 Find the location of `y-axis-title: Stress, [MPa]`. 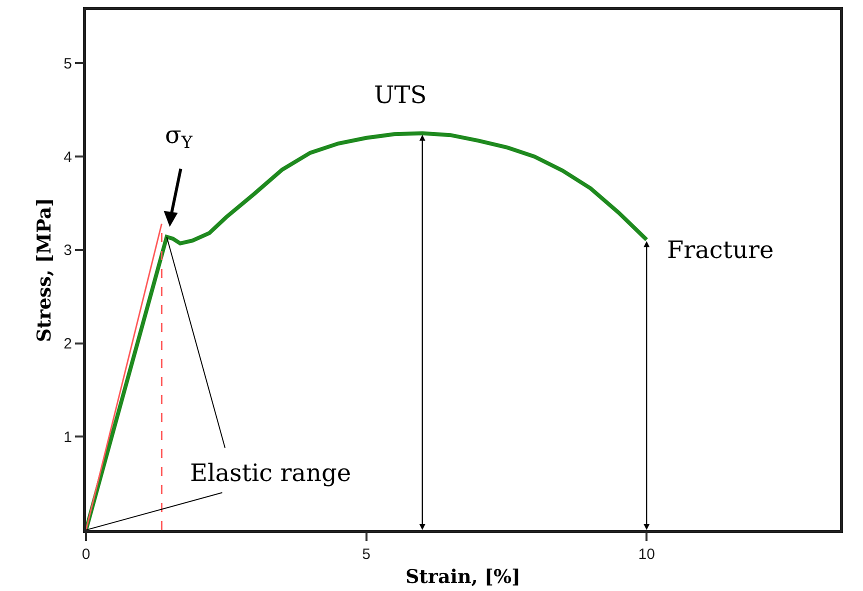

y-axis-title: Stress, [MPa] is located at coordinates (45, 270).